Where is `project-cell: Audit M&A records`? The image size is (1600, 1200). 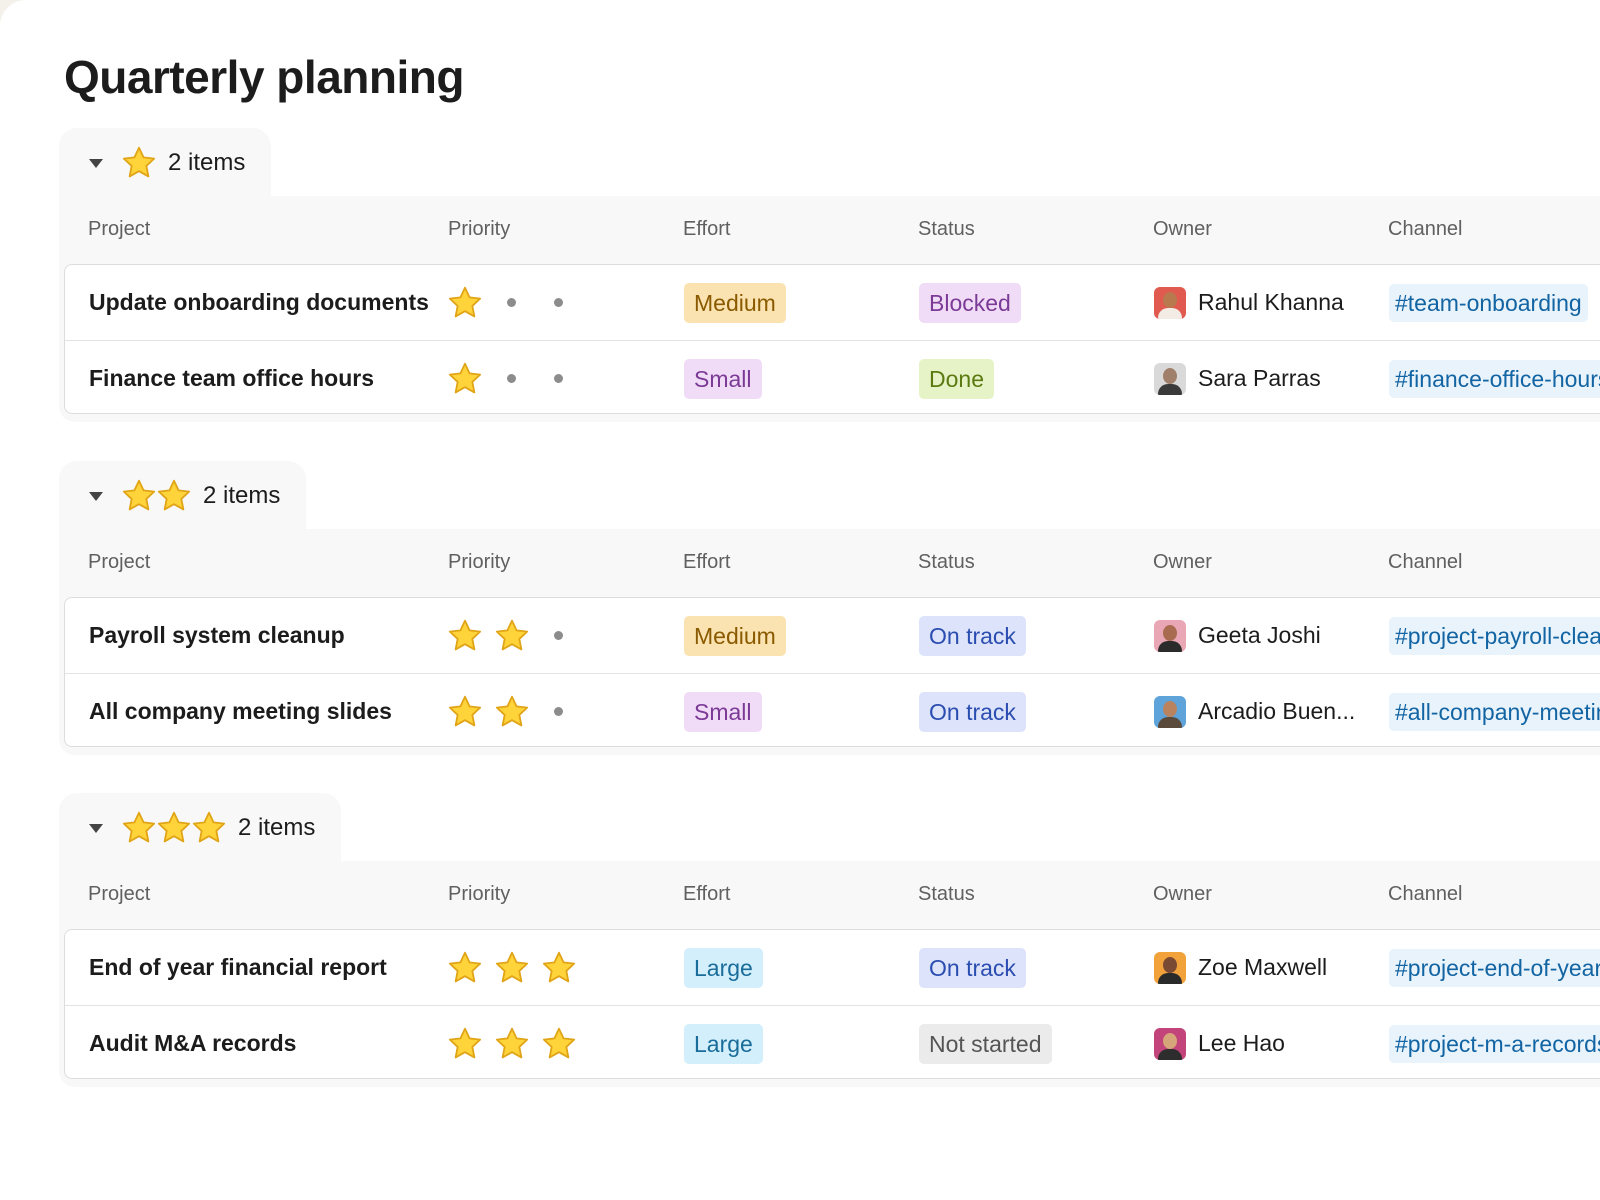
project-cell: Audit M&A records is located at coordinates (192, 1043).